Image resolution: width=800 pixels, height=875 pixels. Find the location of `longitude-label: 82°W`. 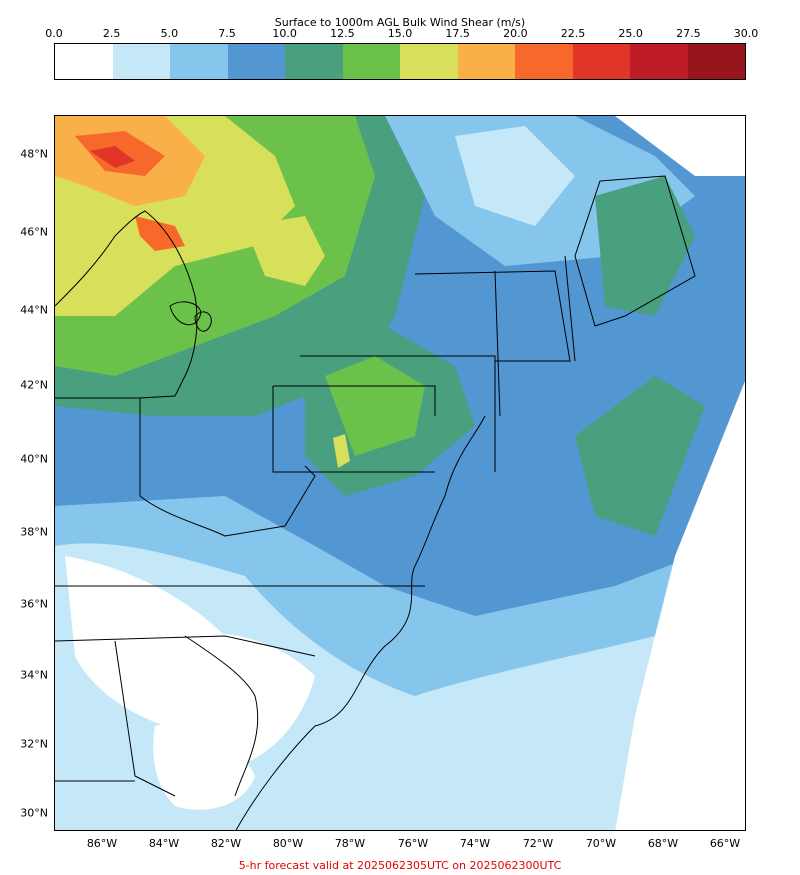

longitude-label: 82°W is located at coordinates (226, 843).